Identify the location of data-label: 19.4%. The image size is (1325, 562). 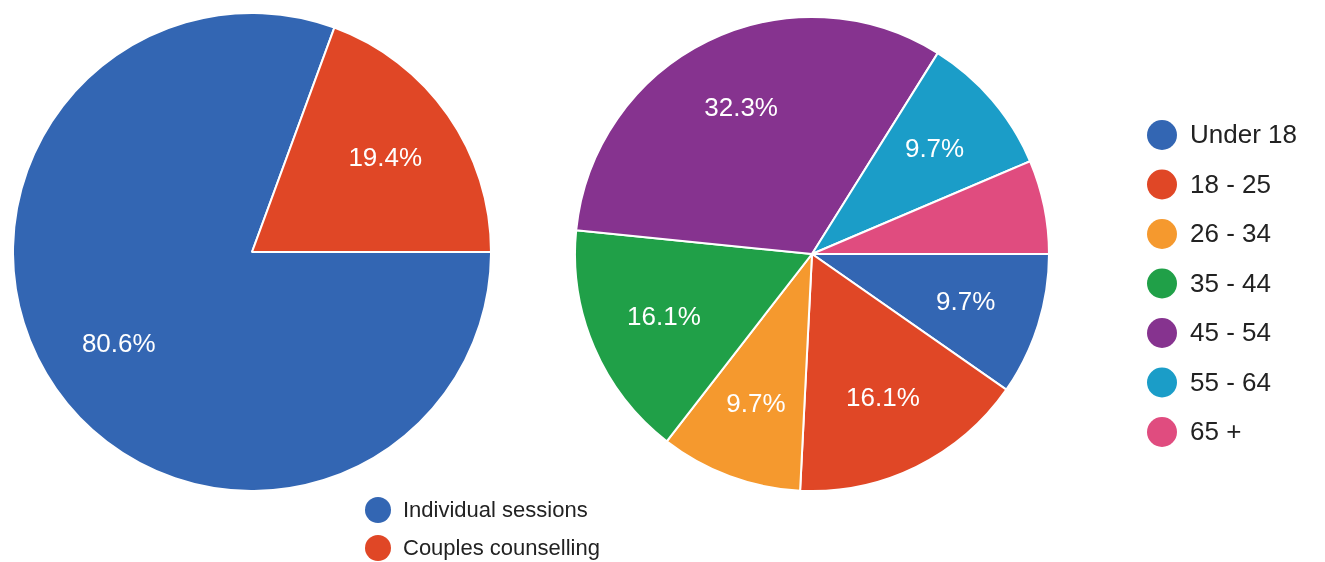
(385, 157).